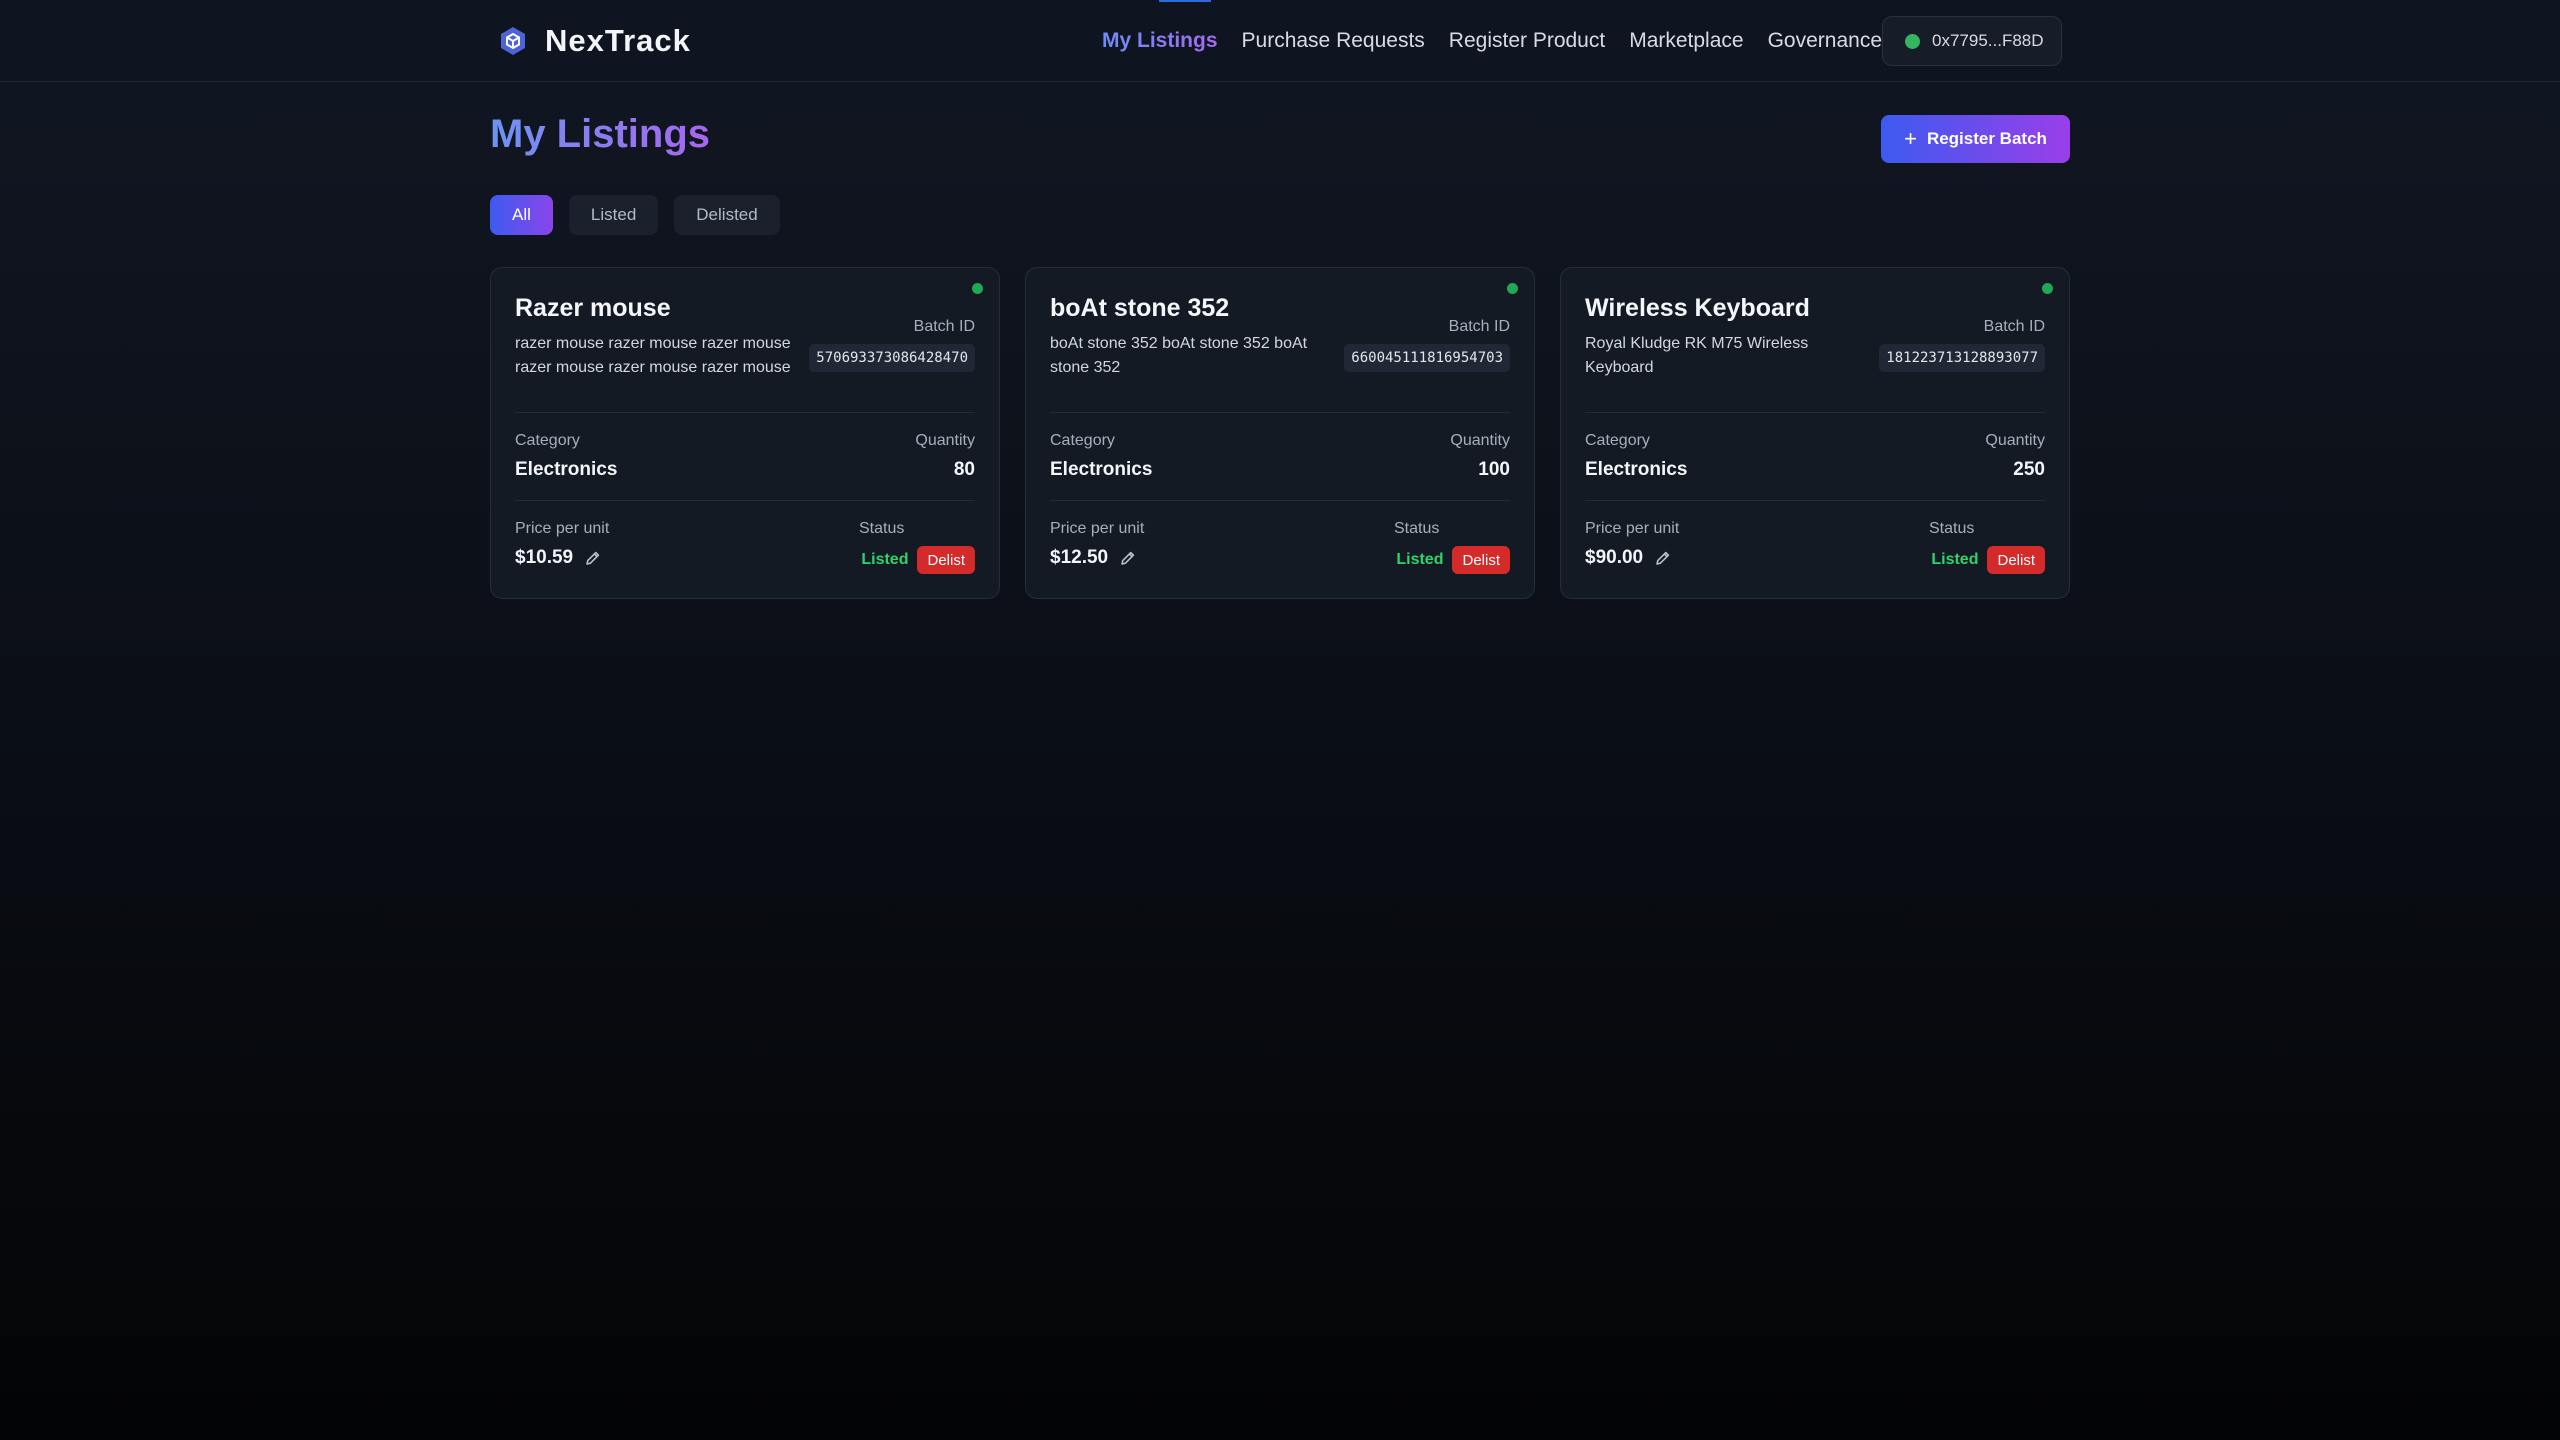  I want to click on batch-id-value: 660045111816954703, so click(1427, 358).